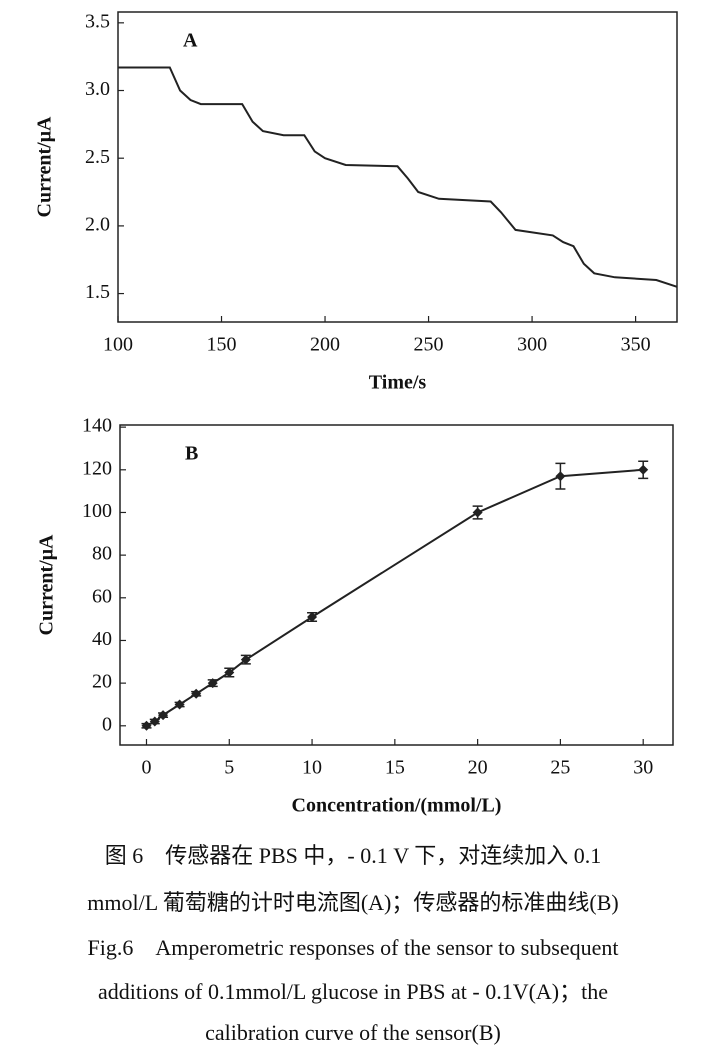 The image size is (706, 1050). Describe the element at coordinates (352, 902) in the screenshot. I see `caption-line: mmol/L 葡萄糖的计时电流图(A)；传感器的标准曲线(B)` at that location.